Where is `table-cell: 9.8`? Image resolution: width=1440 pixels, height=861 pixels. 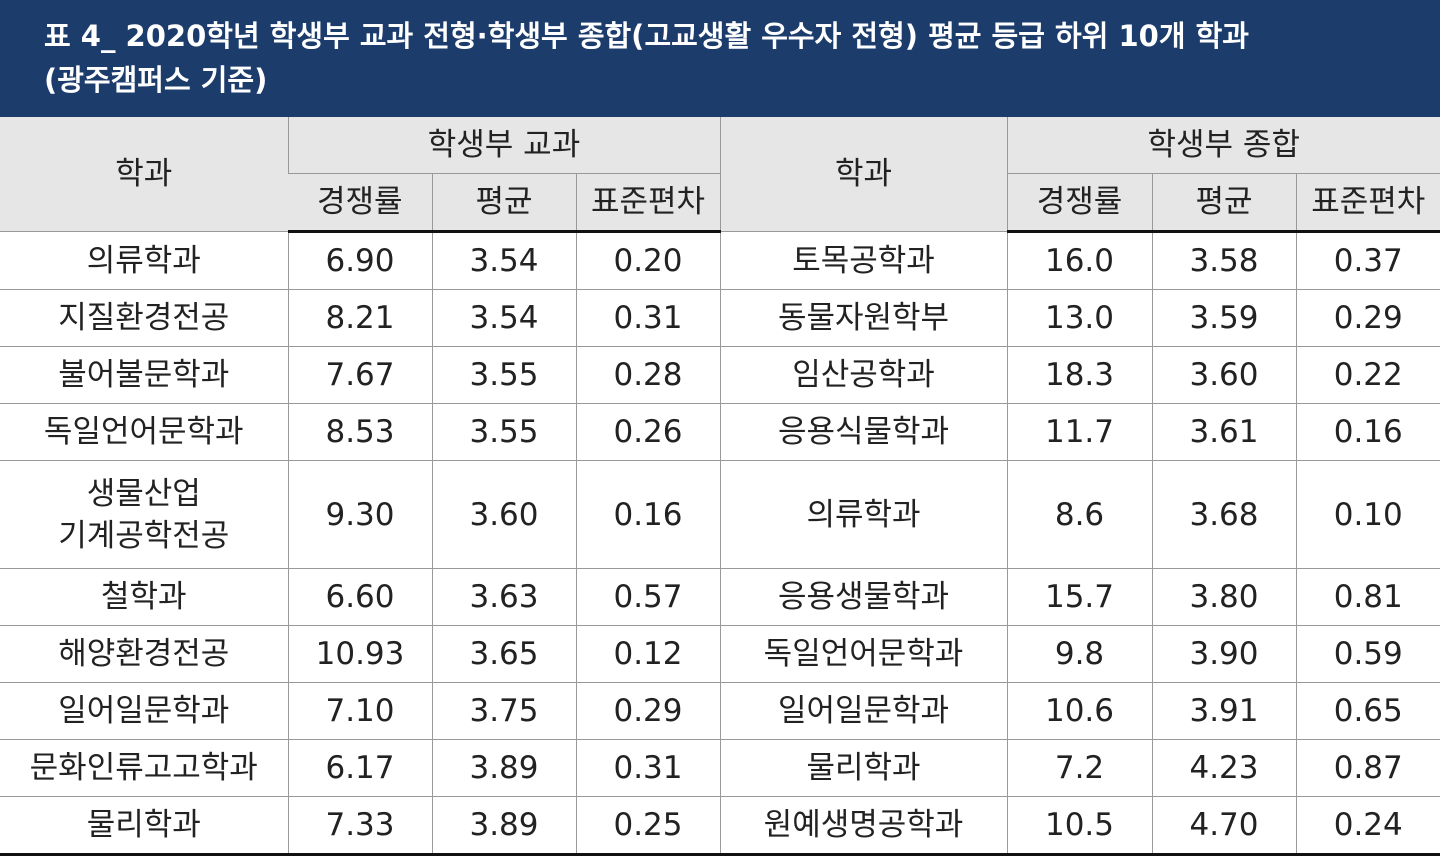 table-cell: 9.8 is located at coordinates (1079, 654).